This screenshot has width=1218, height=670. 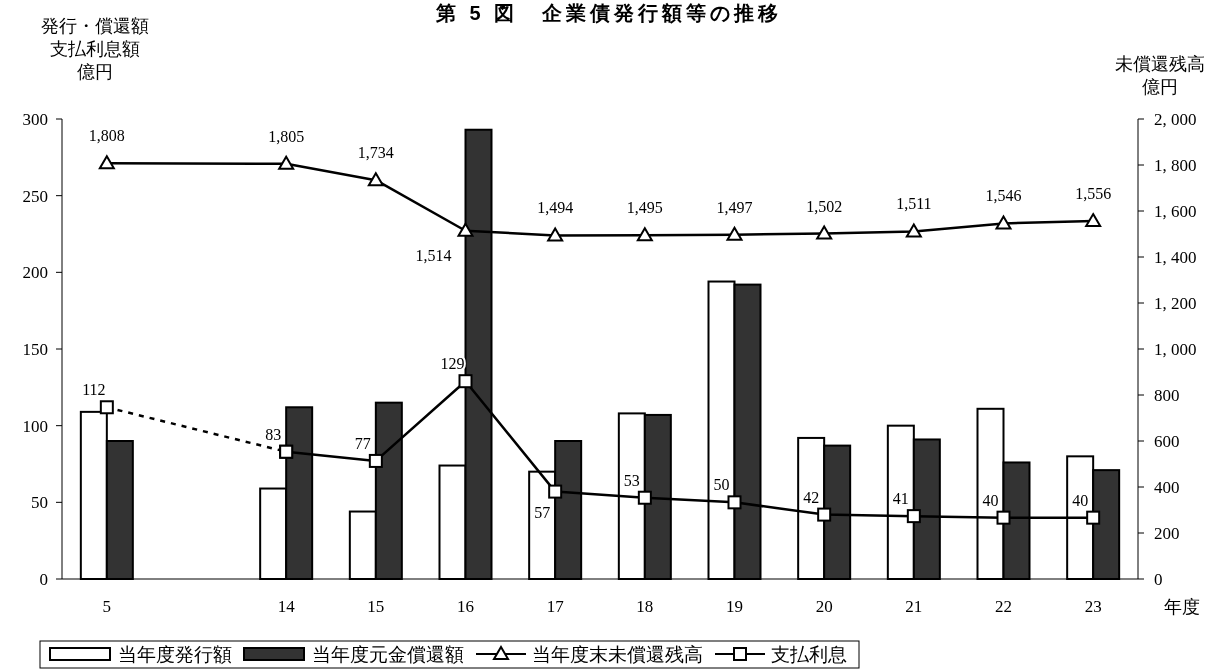 What do you see at coordinates (362, 443) in the screenshot?
I see `data-label: 77` at bounding box center [362, 443].